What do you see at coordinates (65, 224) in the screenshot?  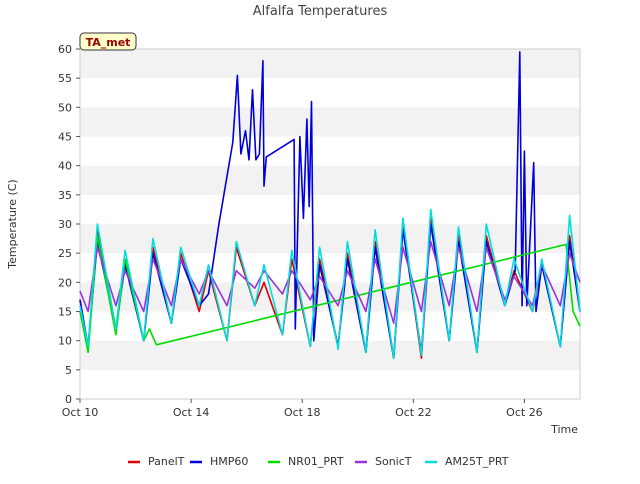 I see `y-tick-label: 30` at bounding box center [65, 224].